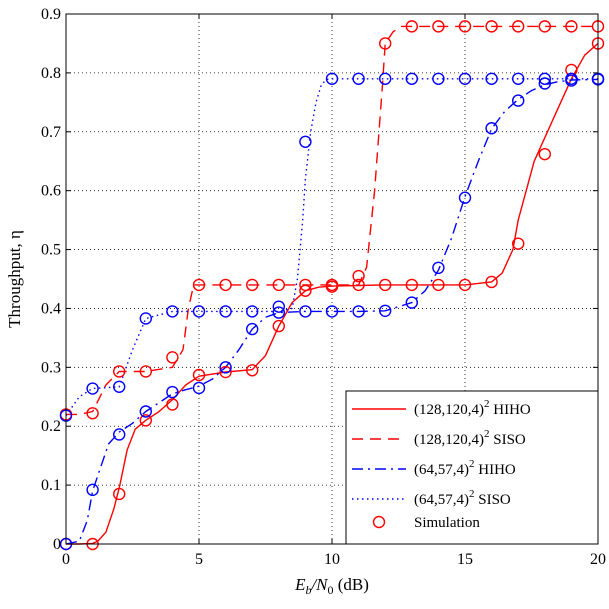  I want to click on legend-label-2: (64,57,4)2 HIHO, so click(465, 468).